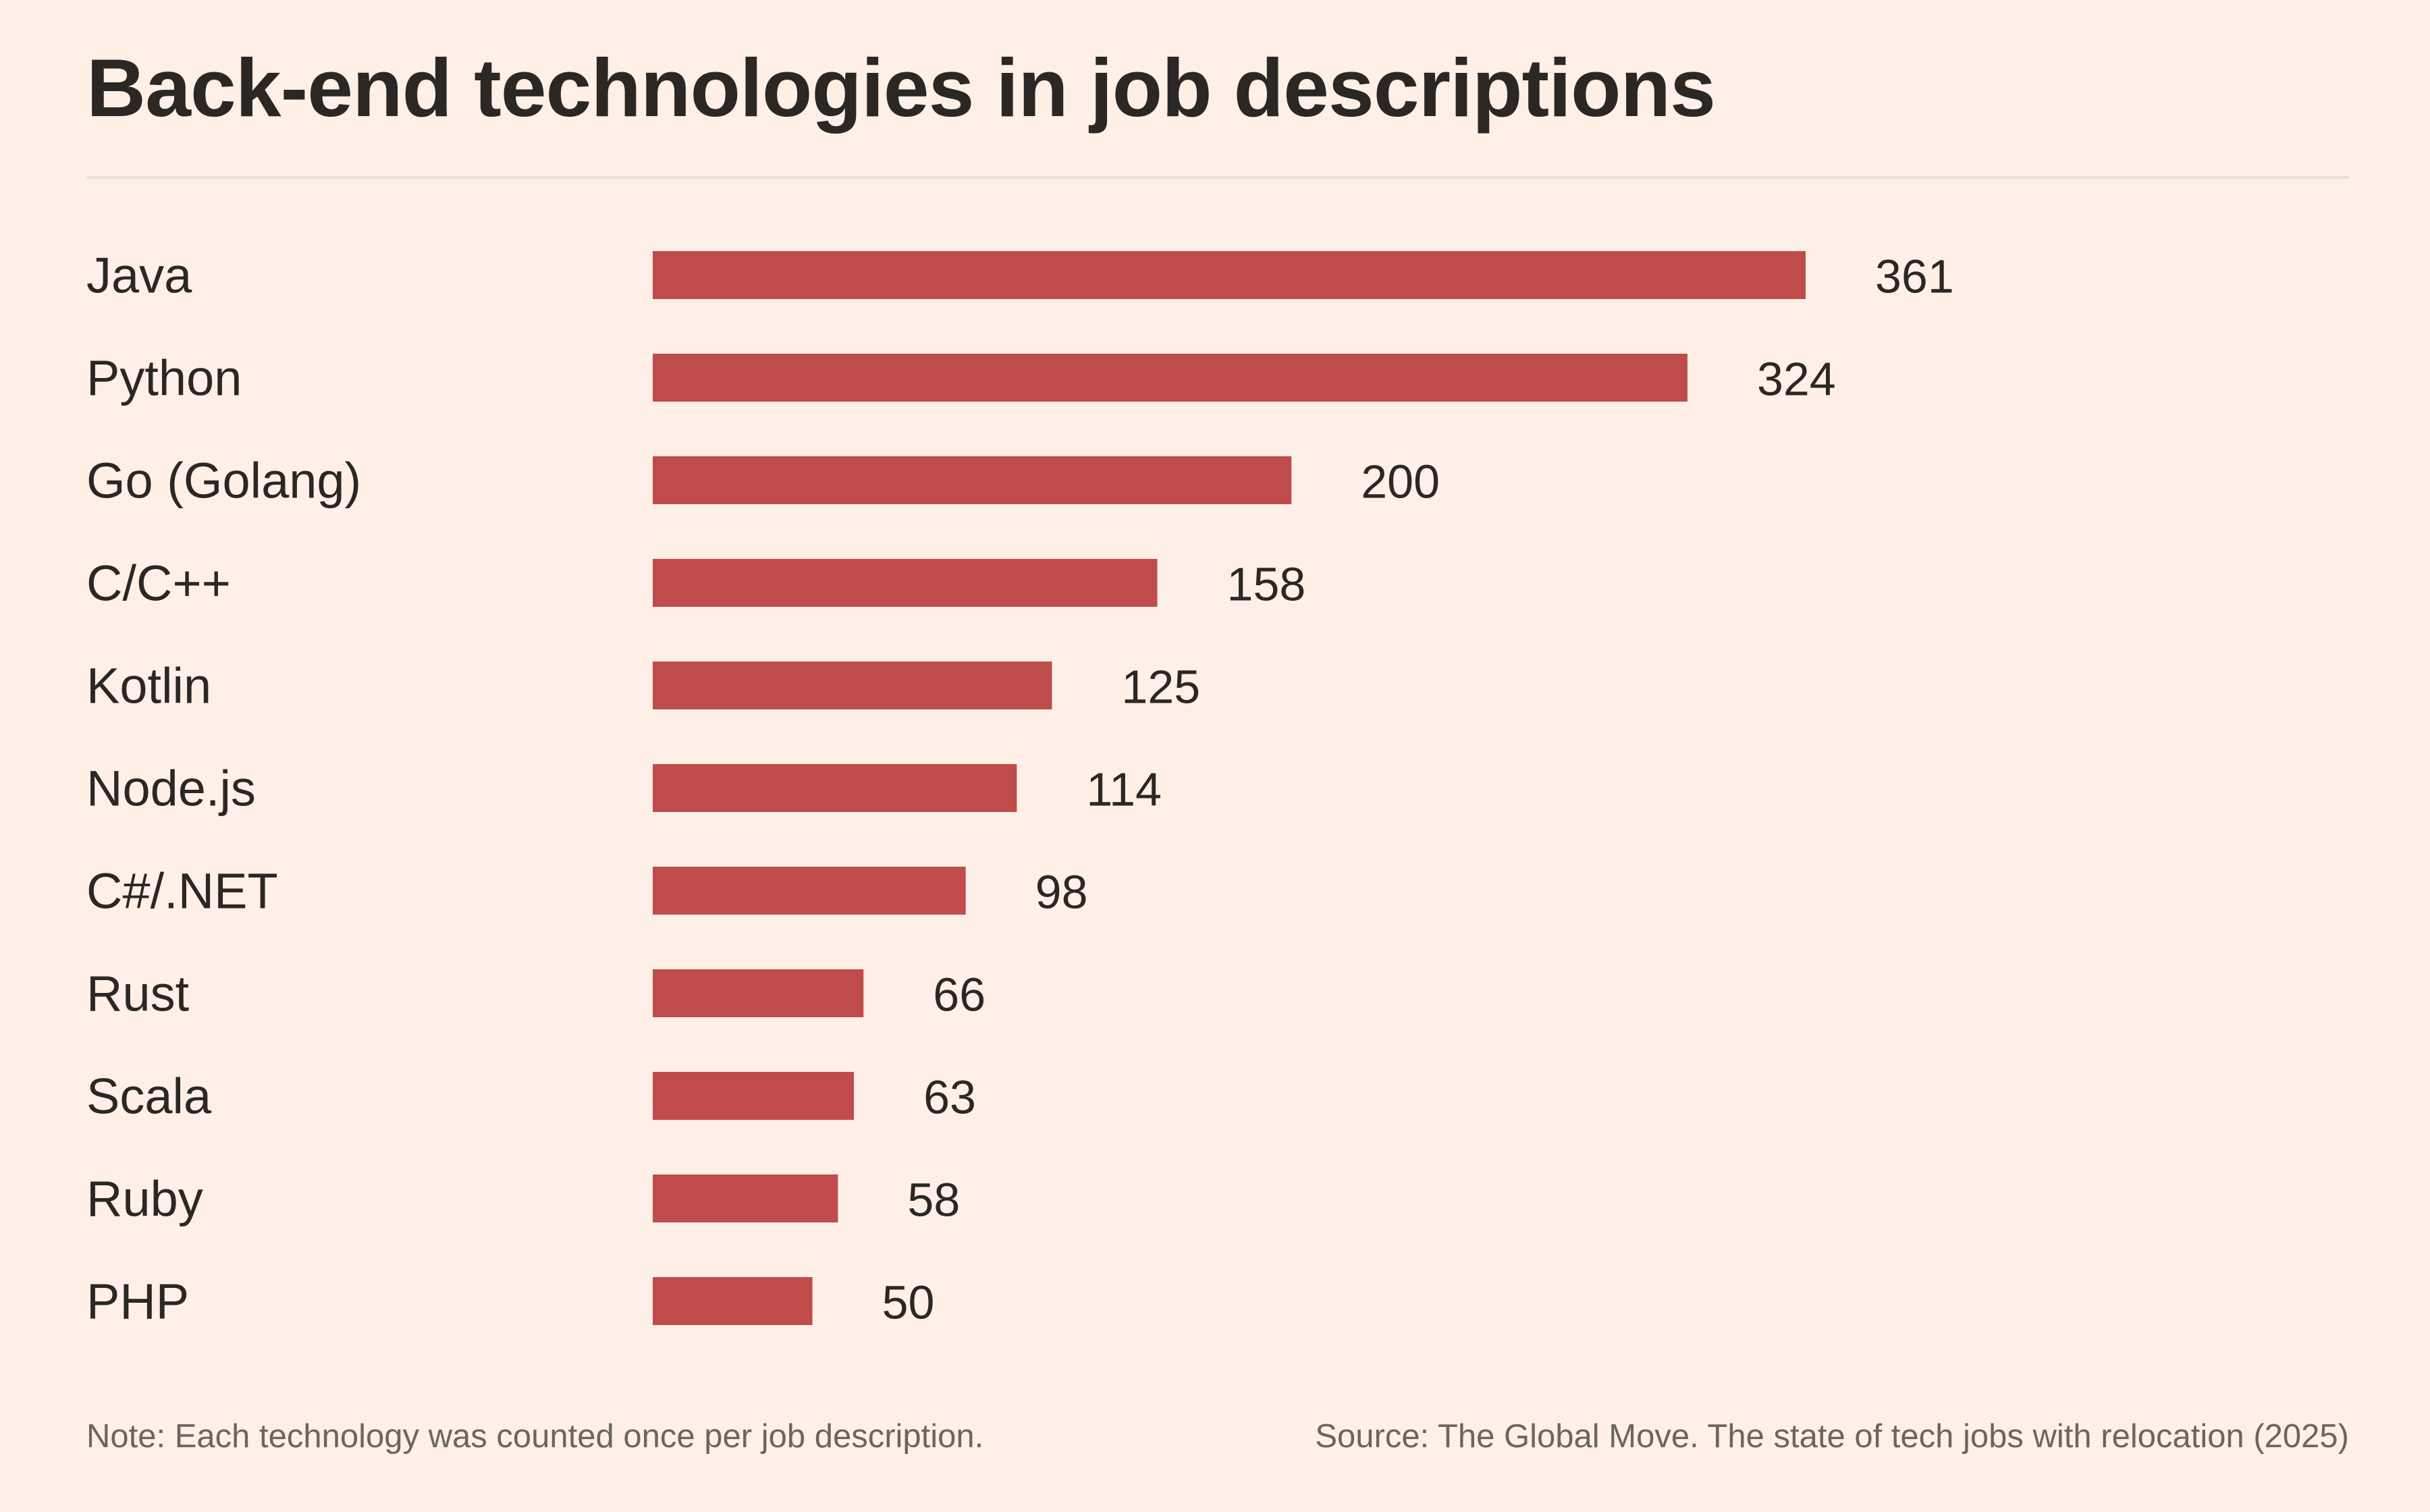 This screenshot has height=1512, width=2430. Describe the element at coordinates (754, 1096) in the screenshot. I see `bar-scala` at that location.